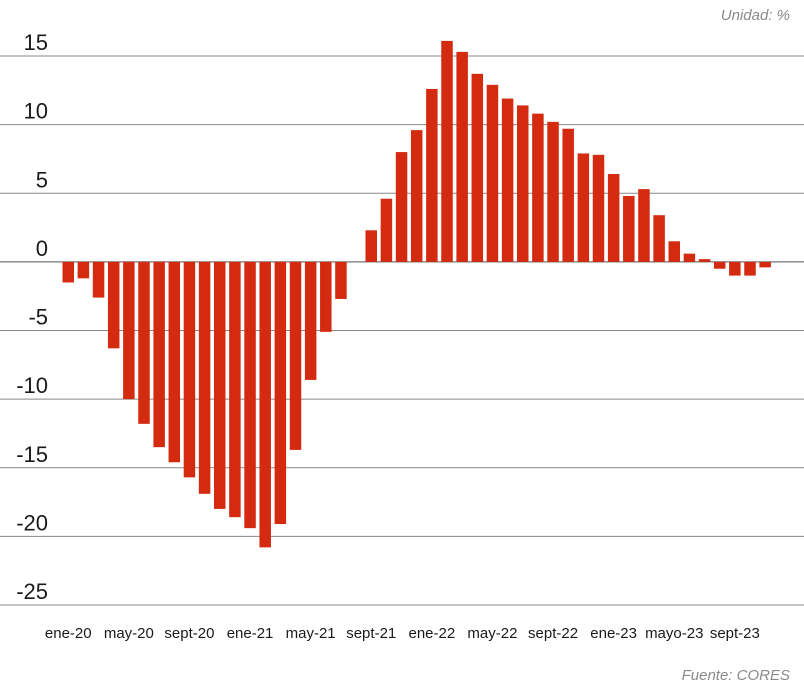 This screenshot has width=804, height=687. I want to click on y-tick-label: -5, so click(38, 317).